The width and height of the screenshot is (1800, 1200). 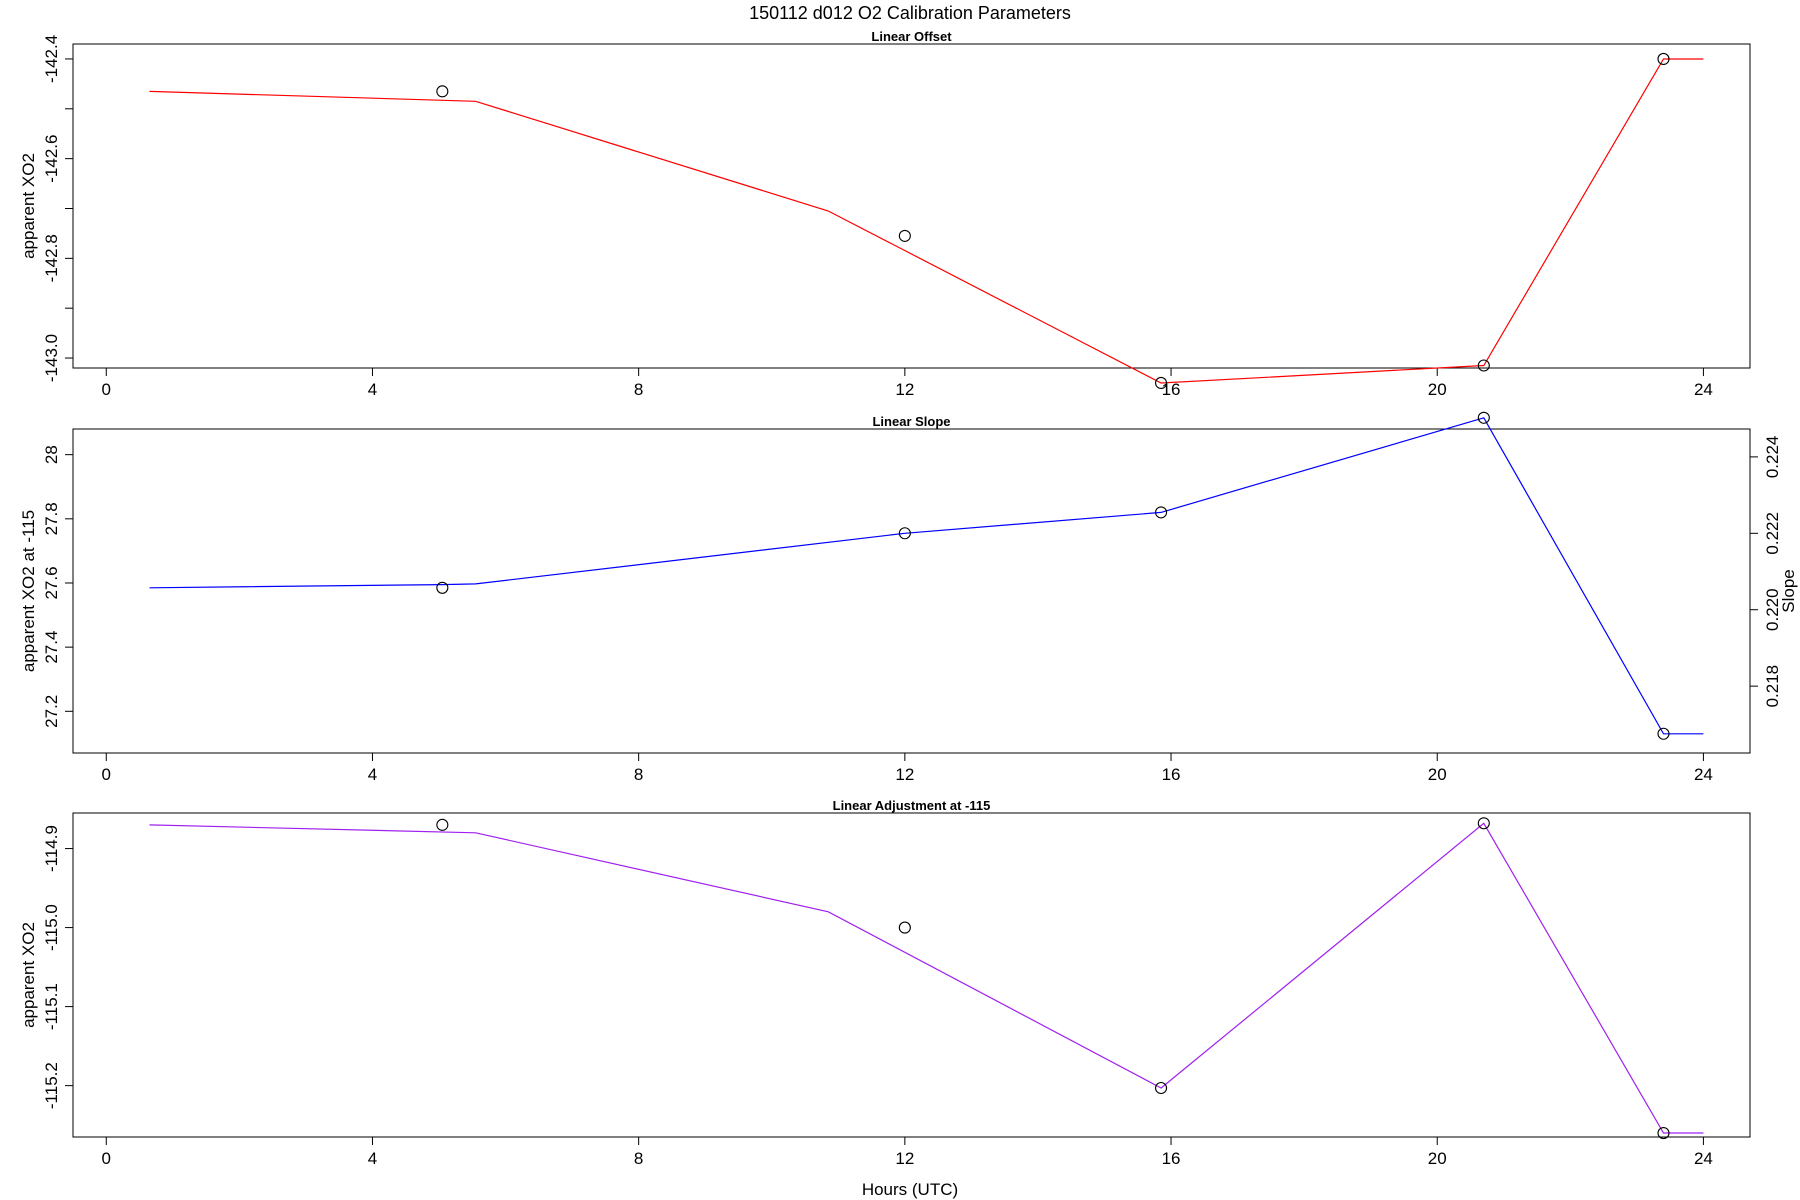 What do you see at coordinates (912, 805) in the screenshot?
I see `panel-title: Linear Adjustment at -115` at bounding box center [912, 805].